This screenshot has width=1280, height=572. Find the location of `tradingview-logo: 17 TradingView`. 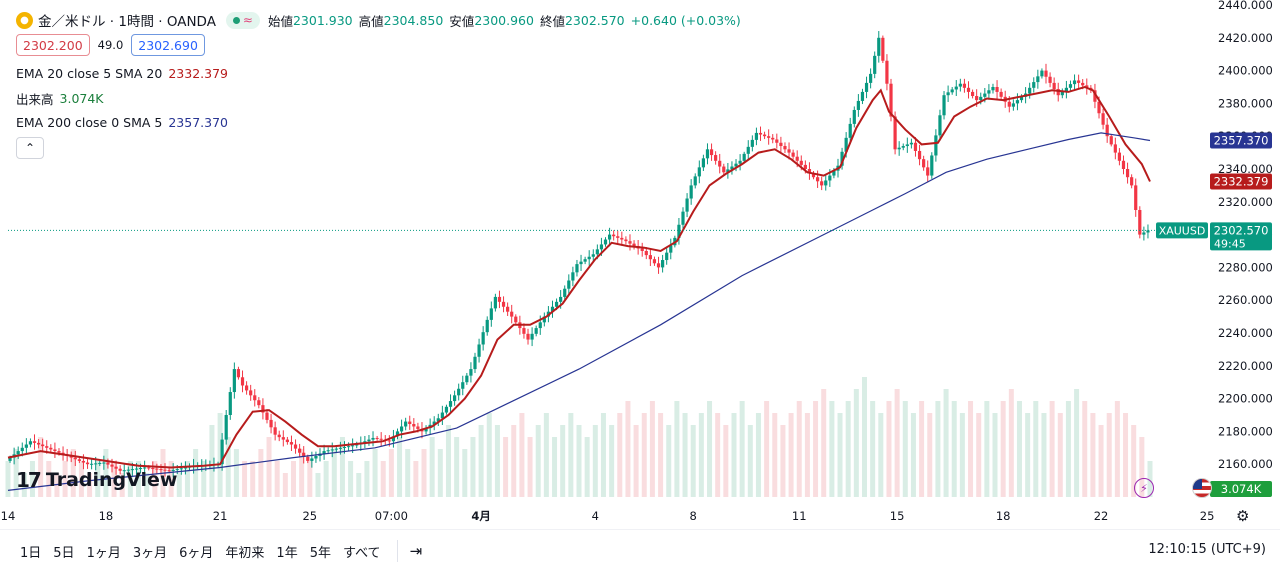

tradingview-logo: 17 TradingView is located at coordinates (96, 480).